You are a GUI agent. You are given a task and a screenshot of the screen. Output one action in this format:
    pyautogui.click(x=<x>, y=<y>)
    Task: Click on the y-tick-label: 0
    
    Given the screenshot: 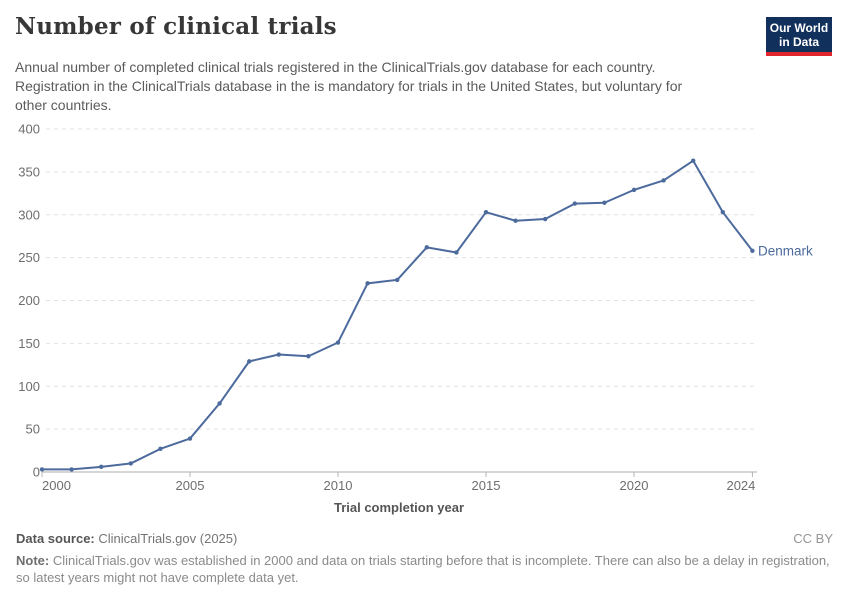 What is the action you would take?
    pyautogui.click(x=36, y=472)
    